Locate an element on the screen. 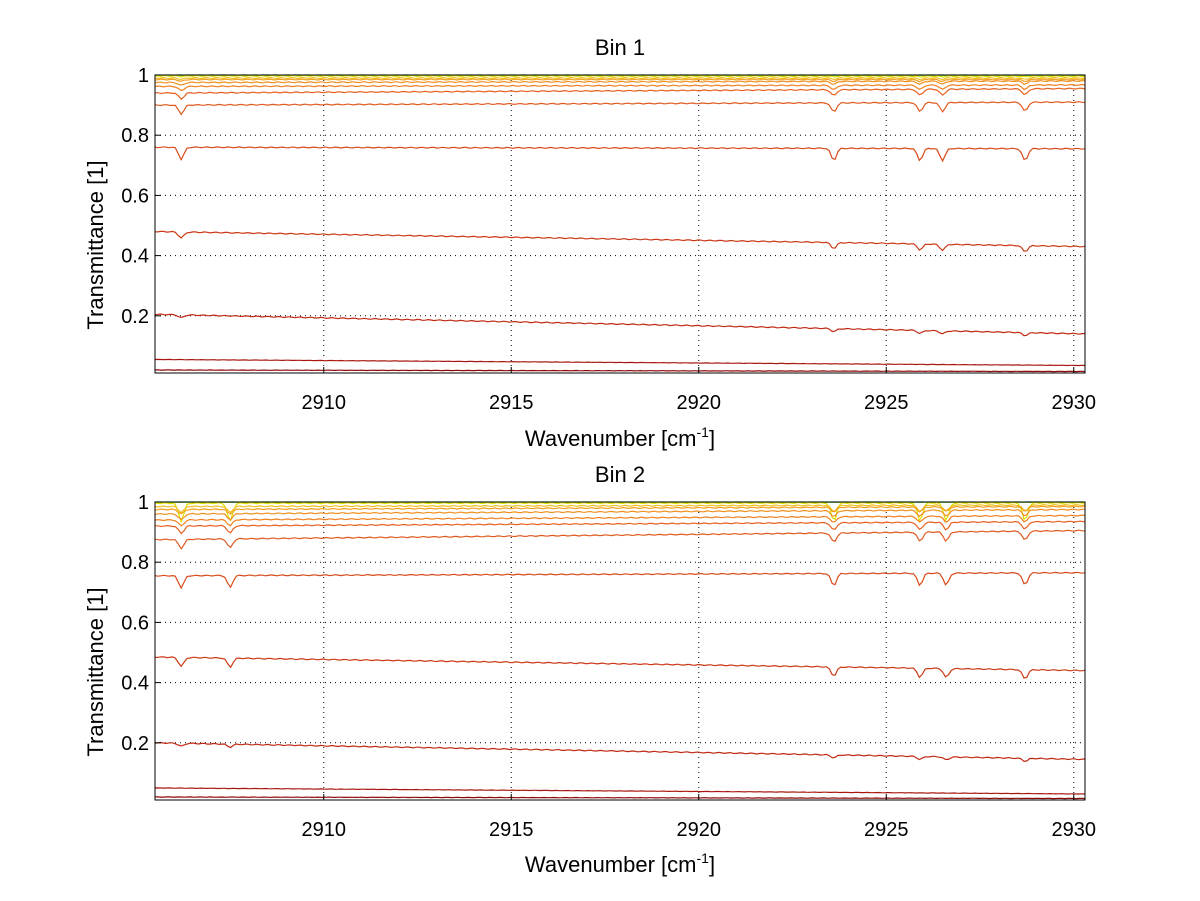  chart-title: Bin 1 is located at coordinates (620, 47).